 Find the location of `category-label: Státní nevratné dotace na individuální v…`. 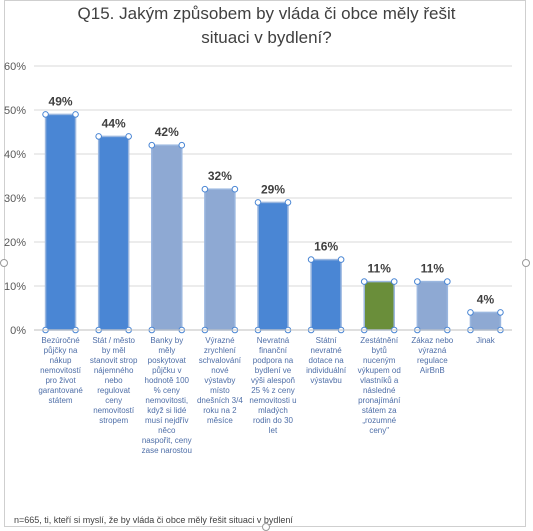

category-label: Státní nevratné dotace na individuální v… is located at coordinates (326, 360).